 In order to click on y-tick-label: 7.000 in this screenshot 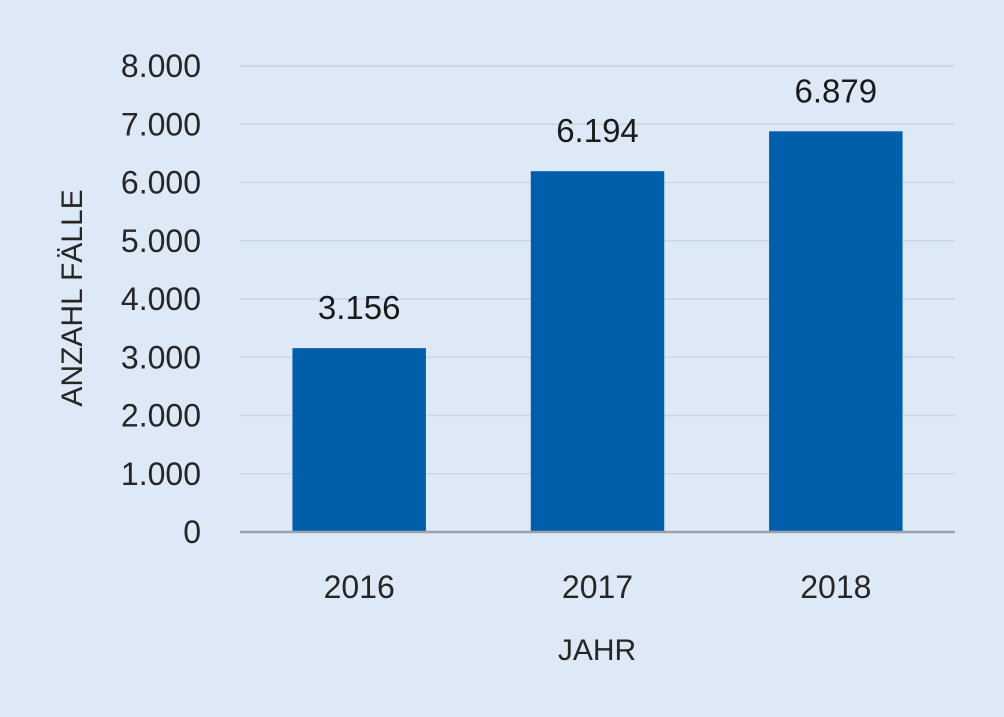, I will do `click(161, 124)`.